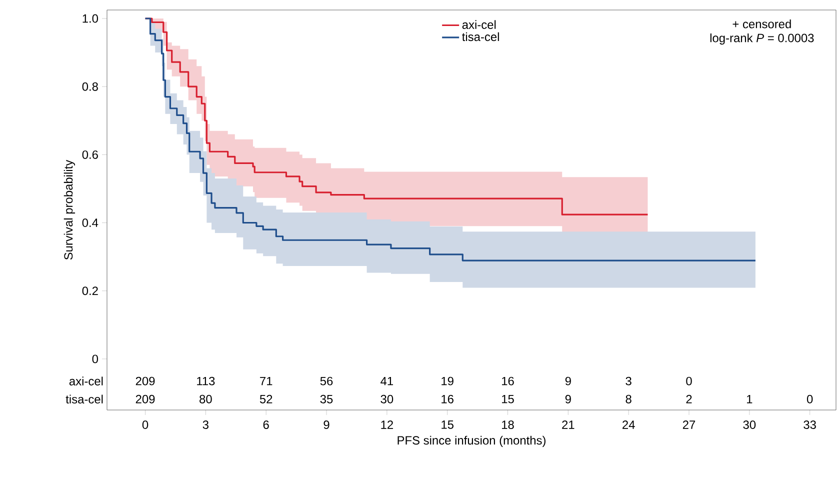 This screenshot has height=481, width=838. I want to click on text: axi-cel, so click(86, 381).